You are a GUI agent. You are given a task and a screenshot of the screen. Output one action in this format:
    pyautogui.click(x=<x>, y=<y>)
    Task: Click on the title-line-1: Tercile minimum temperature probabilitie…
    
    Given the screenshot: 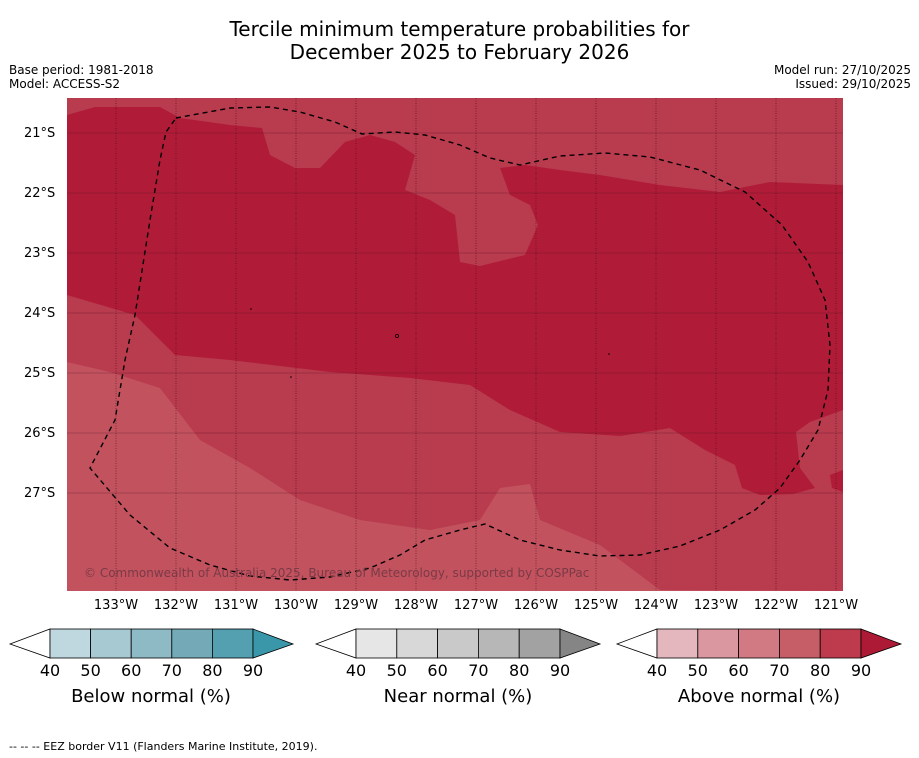 What is the action you would take?
    pyautogui.click(x=459, y=29)
    